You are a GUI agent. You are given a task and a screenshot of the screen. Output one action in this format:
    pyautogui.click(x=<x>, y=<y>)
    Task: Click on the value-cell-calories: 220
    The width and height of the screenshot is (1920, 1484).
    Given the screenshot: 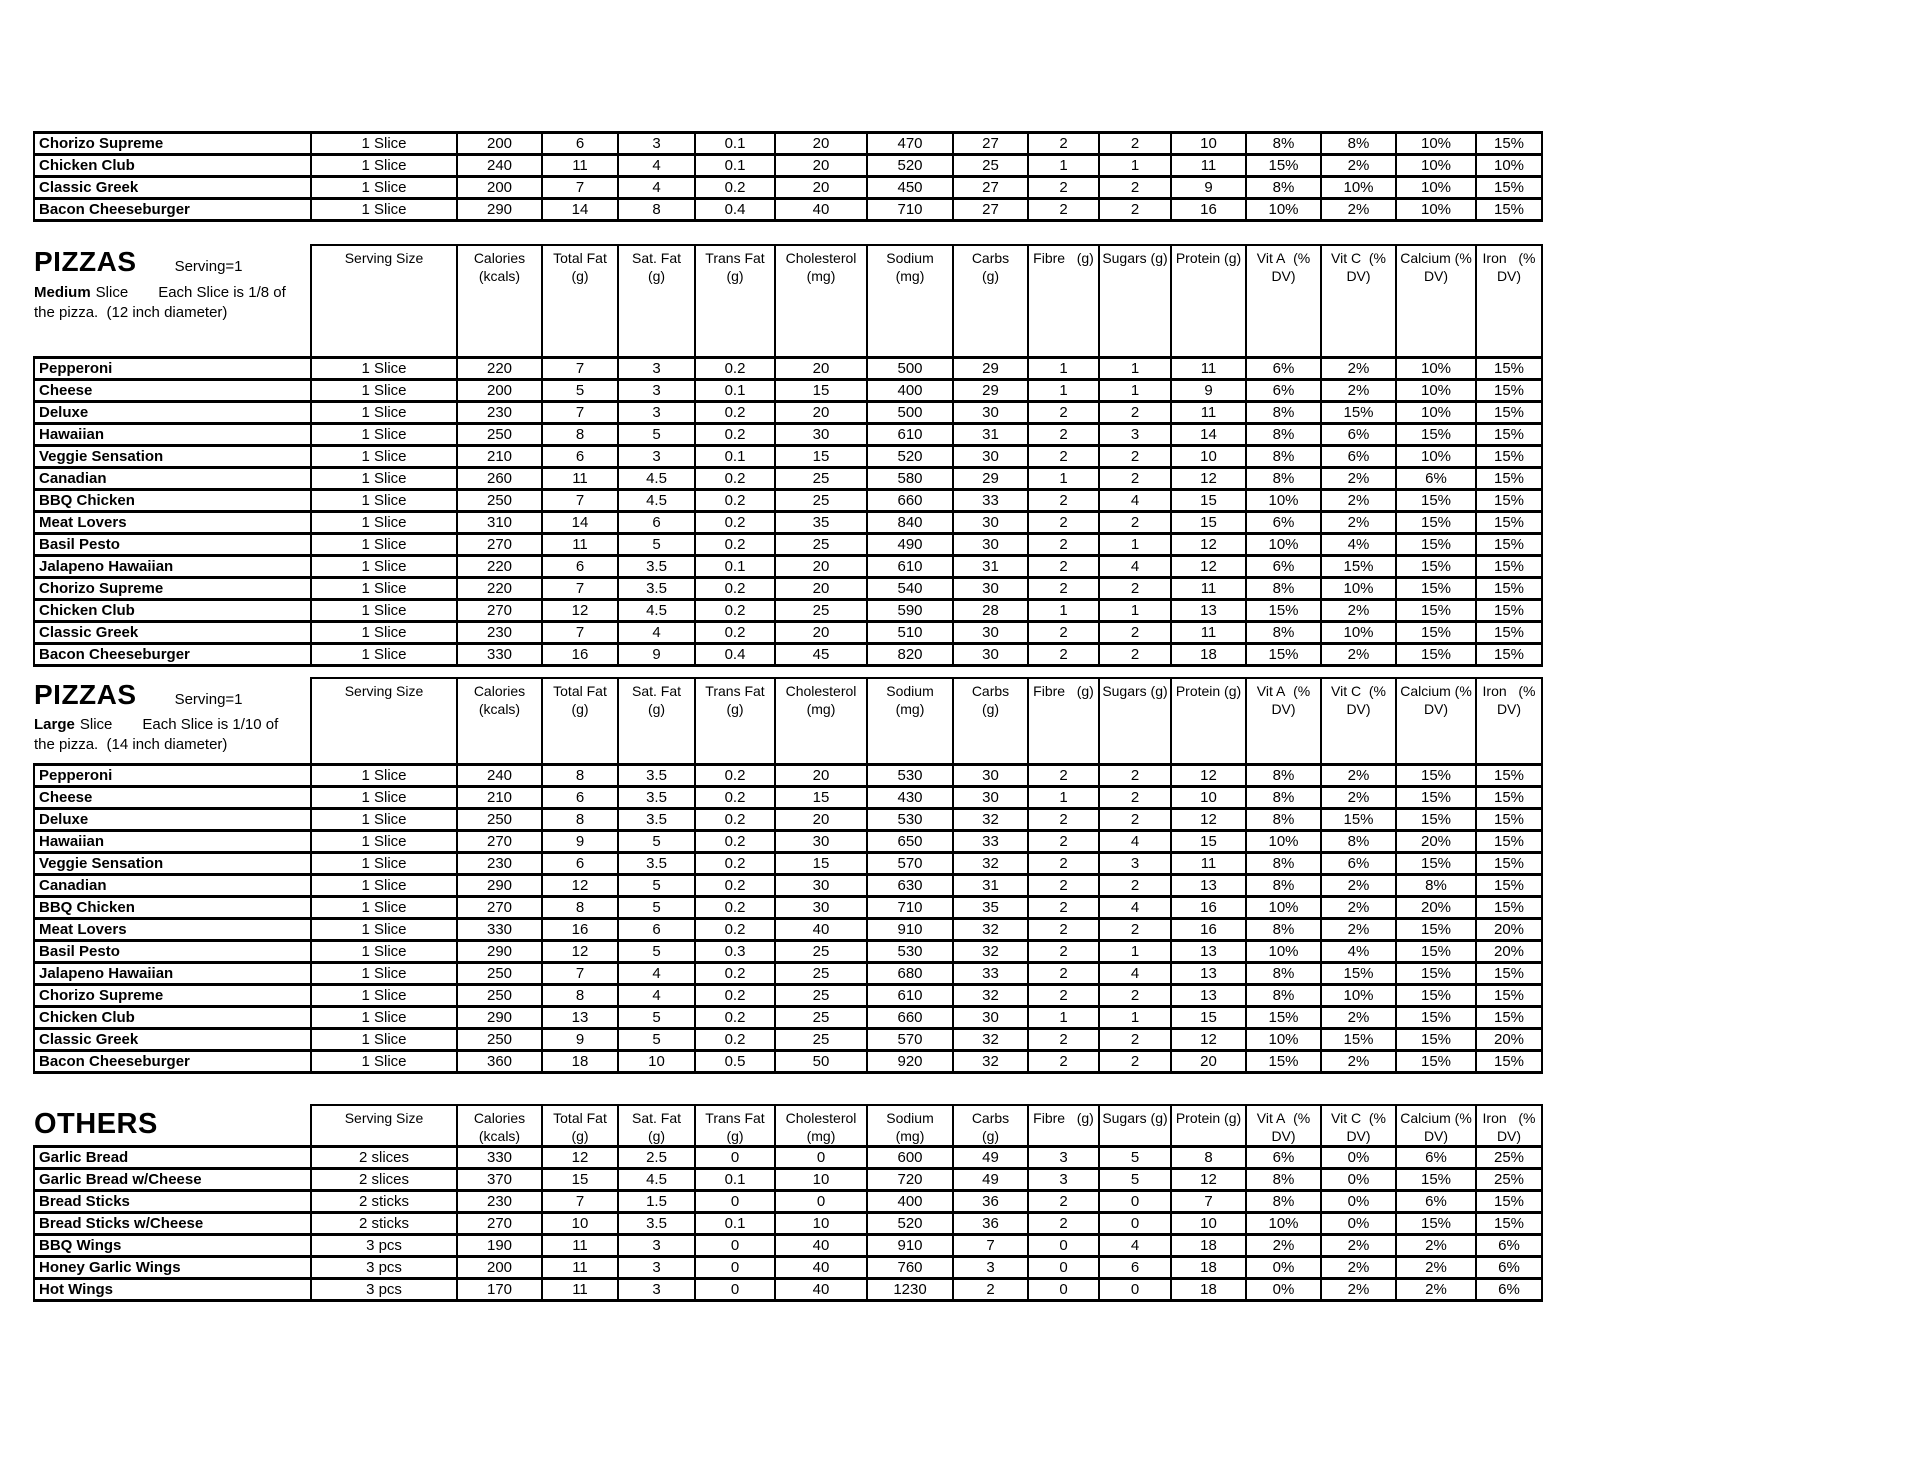 What is the action you would take?
    pyautogui.click(x=499, y=566)
    